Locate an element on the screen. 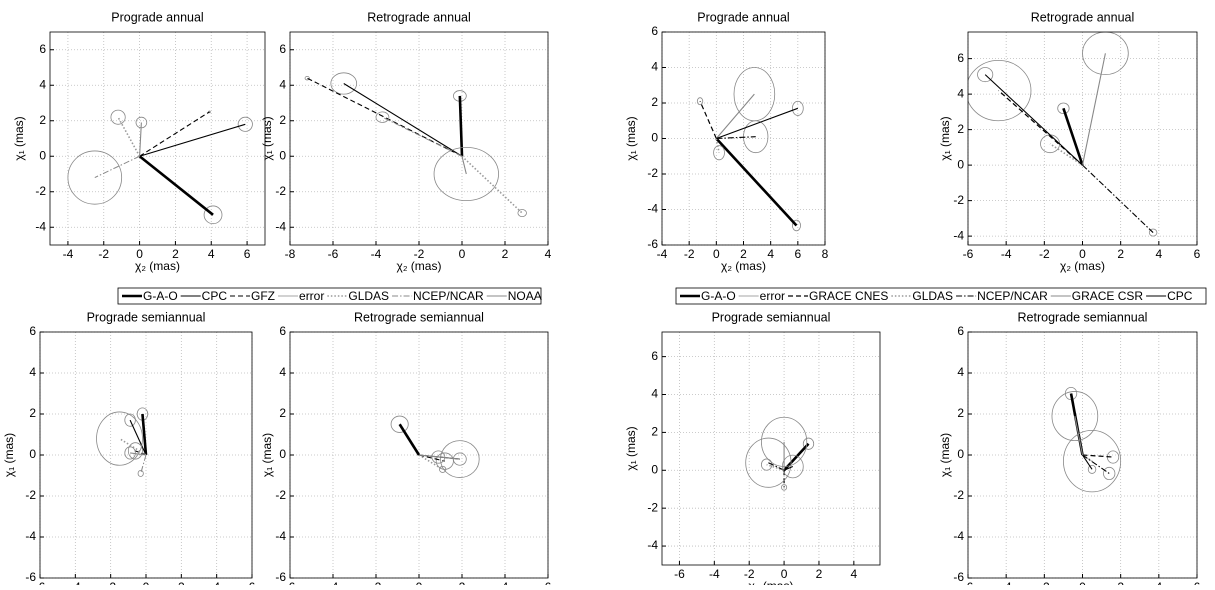 This screenshot has height=590, width=1215. subplot-title: Prograde annual is located at coordinates (157, 17).